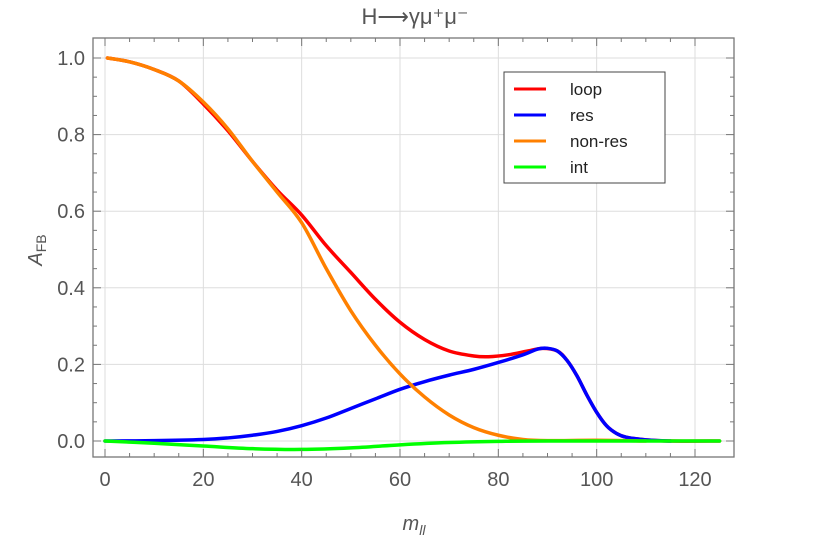  What do you see at coordinates (71, 136) in the screenshot?
I see `y-tick-label: 0.8` at bounding box center [71, 136].